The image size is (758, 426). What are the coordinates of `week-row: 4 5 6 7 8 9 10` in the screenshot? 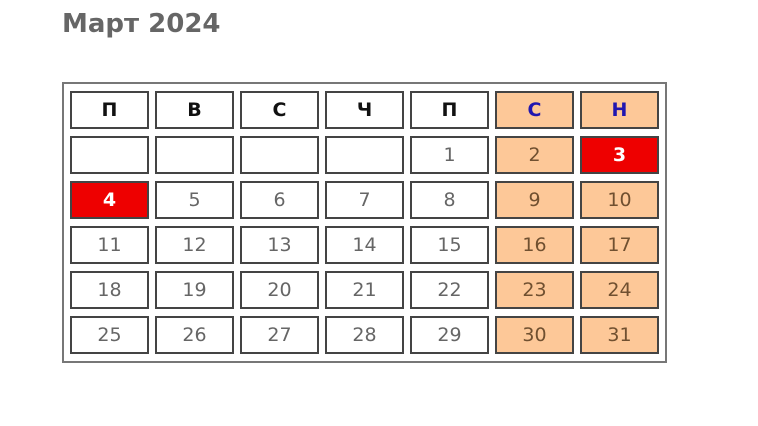 It's located at (364, 200).